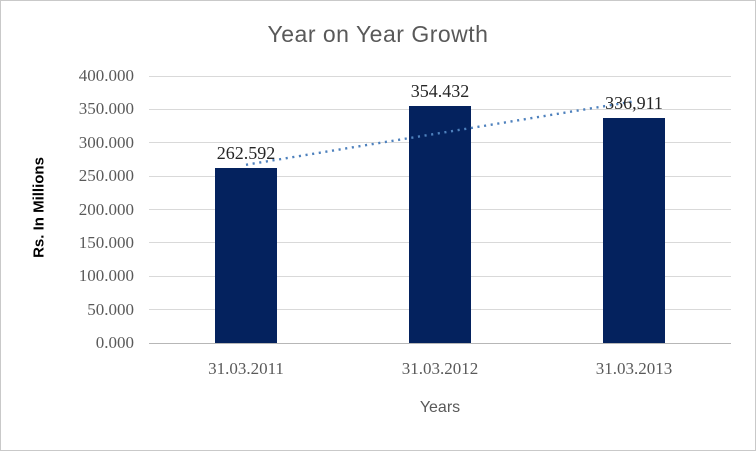  I want to click on bar-data-label: 336,911, so click(634, 103).